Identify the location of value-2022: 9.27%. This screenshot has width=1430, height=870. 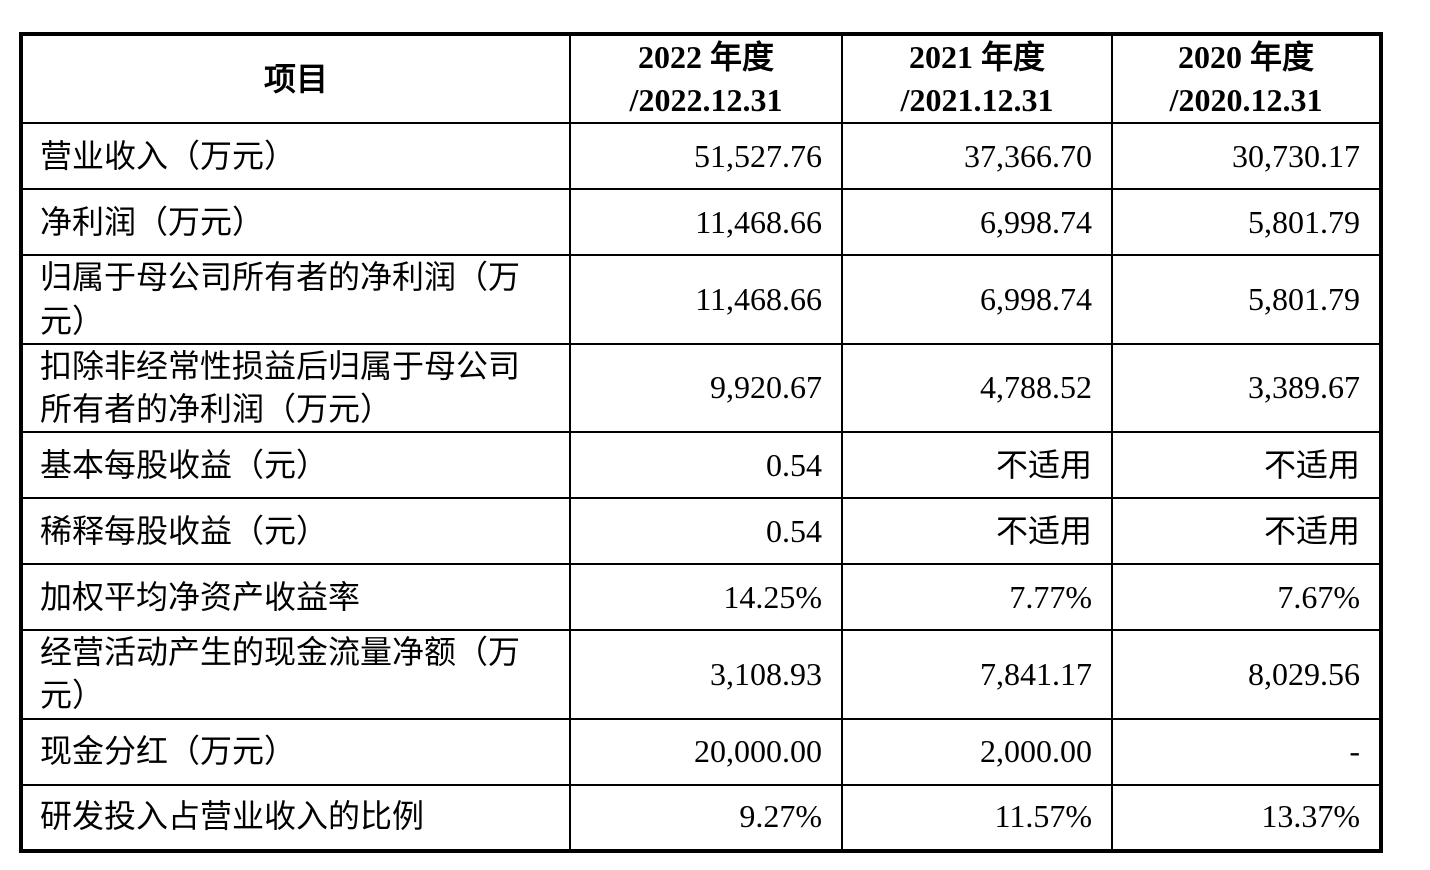
(706, 817).